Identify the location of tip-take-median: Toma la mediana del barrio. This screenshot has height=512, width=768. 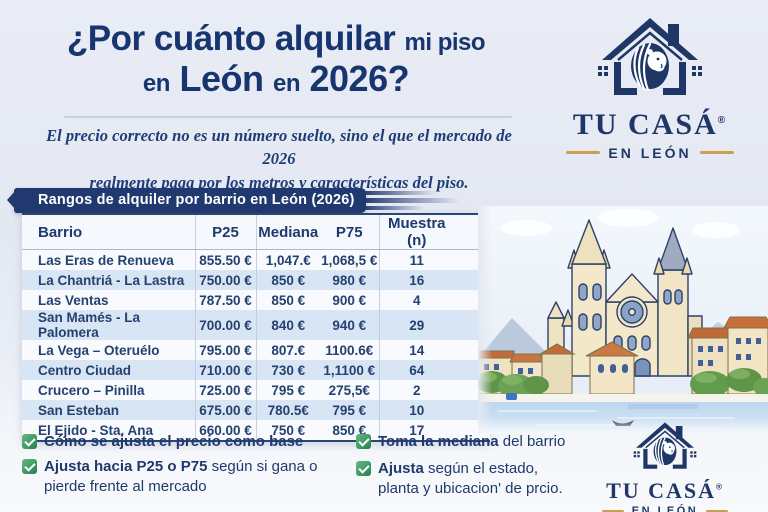
(468, 442).